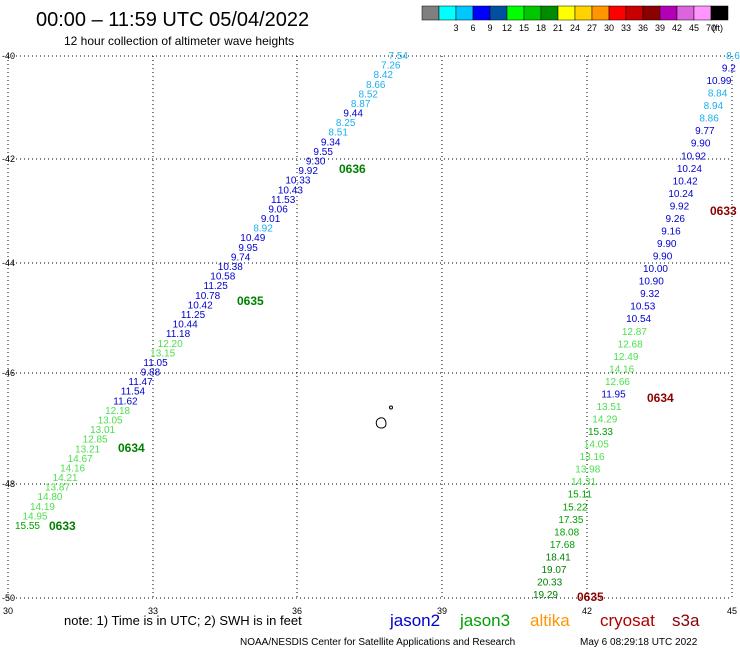  I want to click on lon-tick-label: 36, so click(297, 611).